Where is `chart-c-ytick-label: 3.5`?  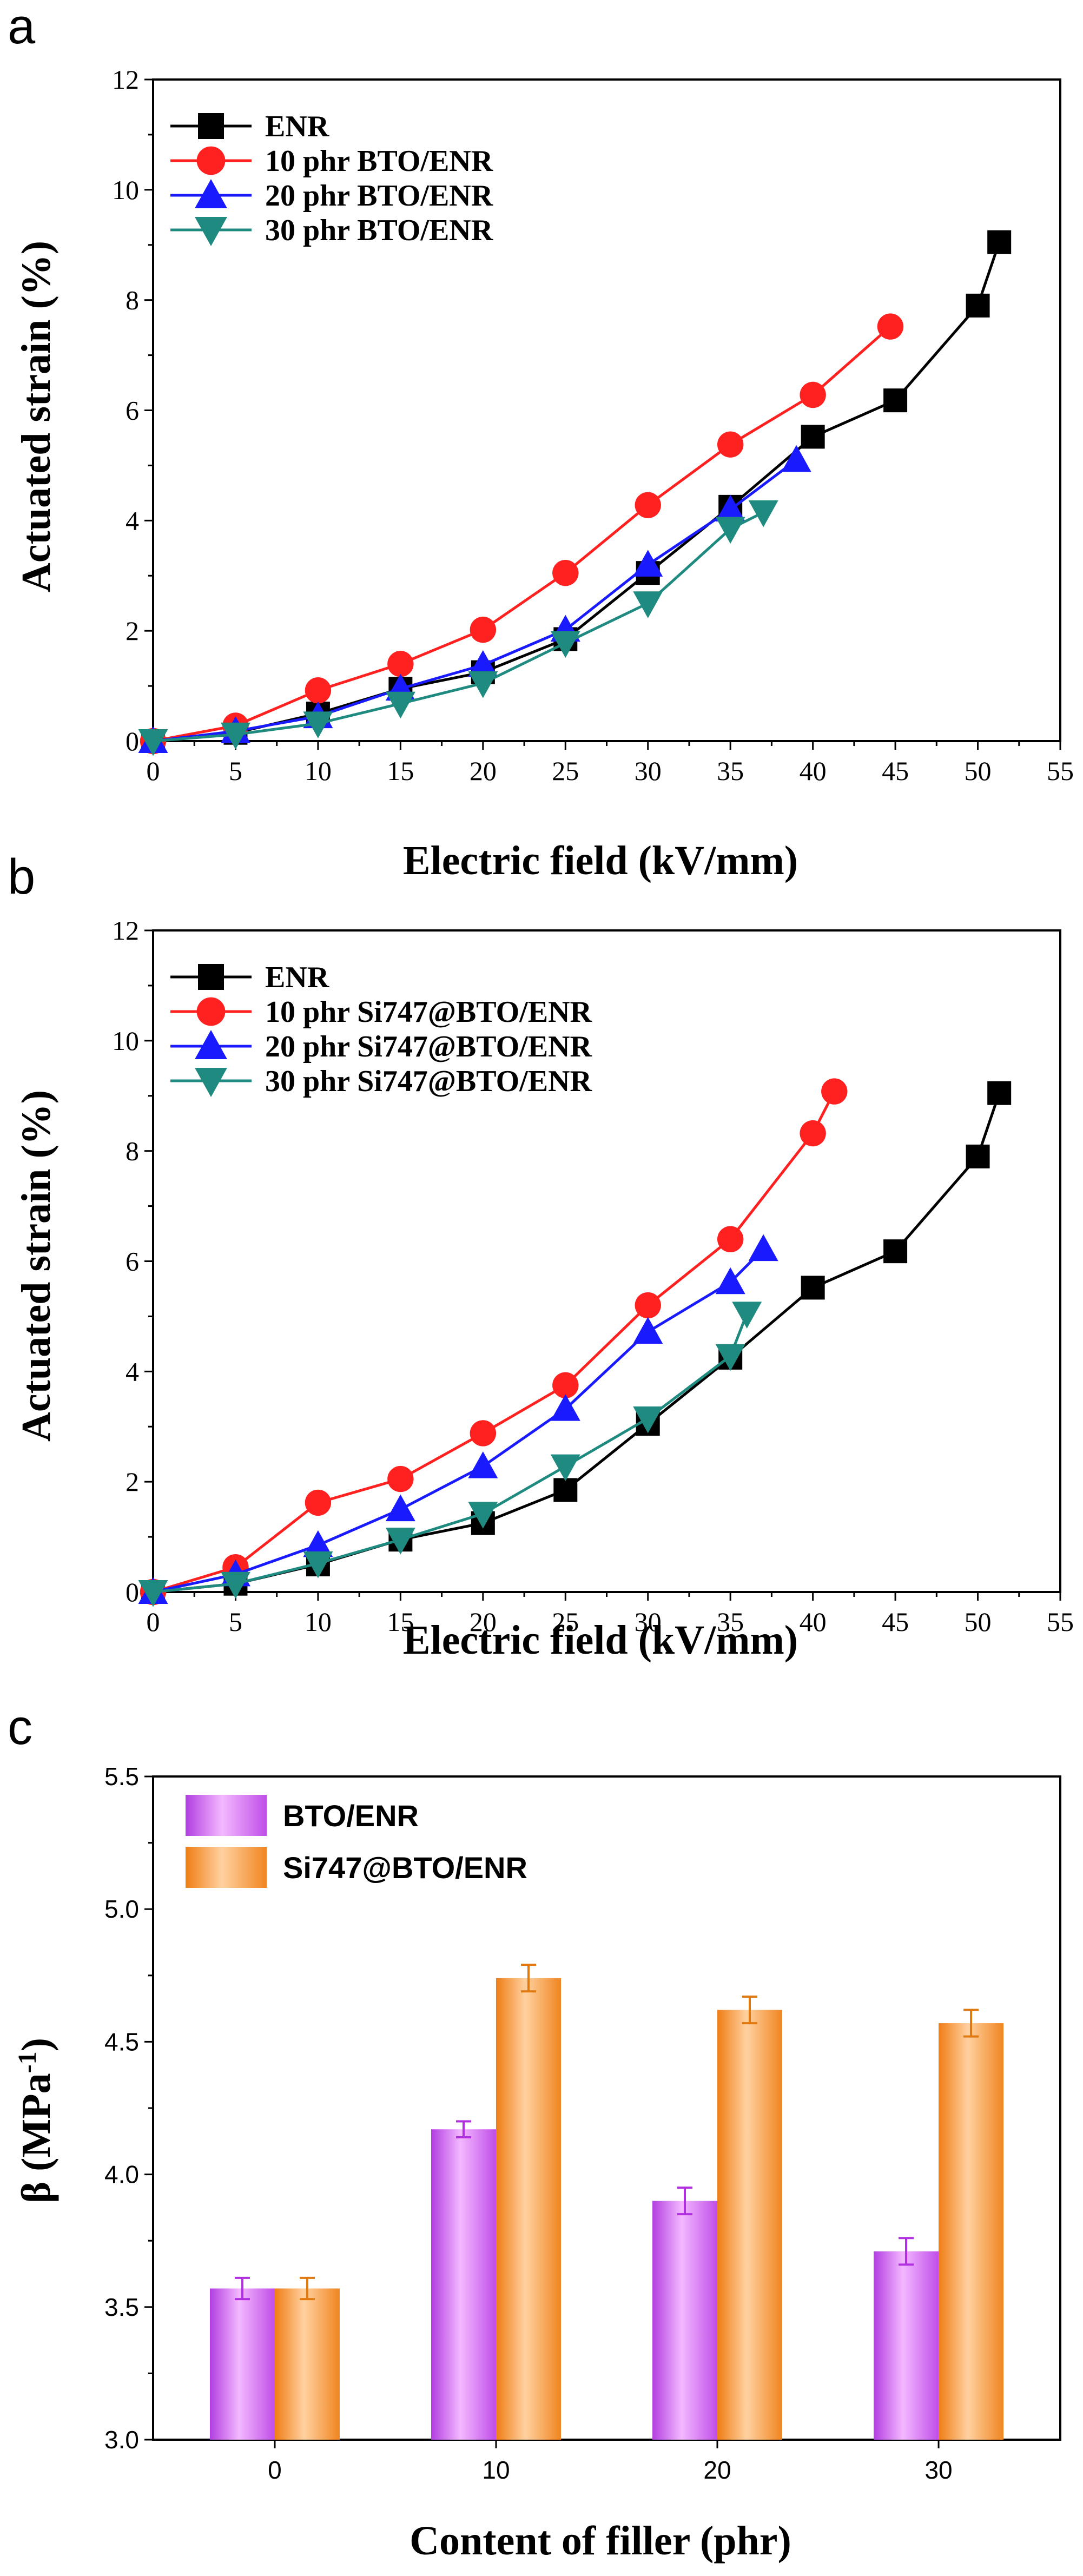
chart-c-ytick-label: 3.5 is located at coordinates (121, 2307).